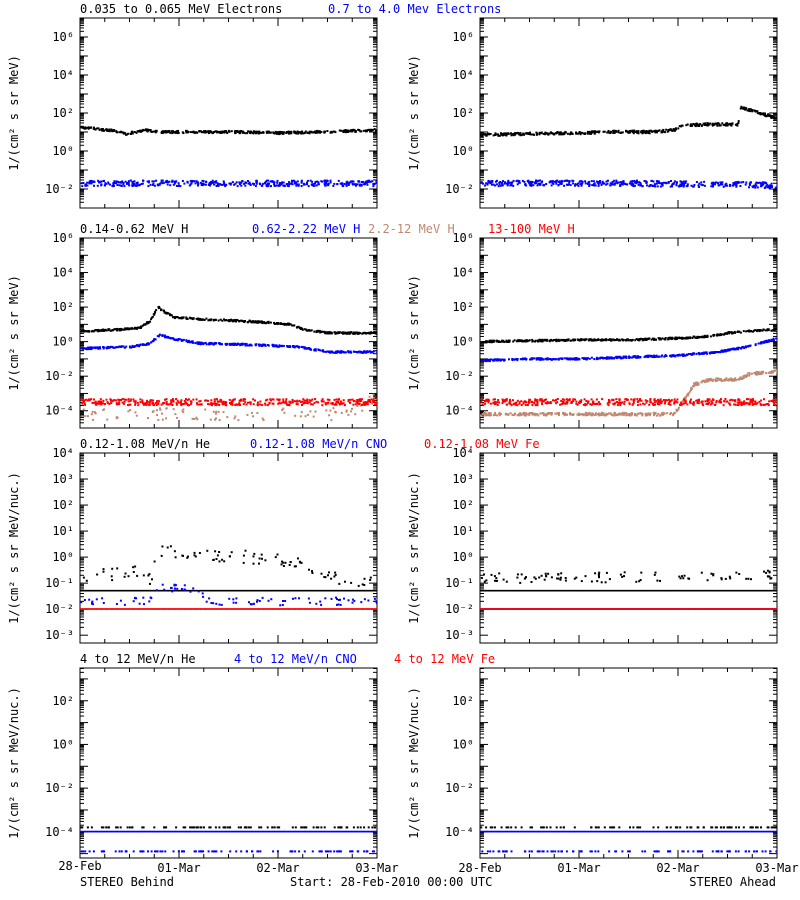  What do you see at coordinates (463, 273) in the screenshot?
I see `y-tick-label: 10⁴` at bounding box center [463, 273].